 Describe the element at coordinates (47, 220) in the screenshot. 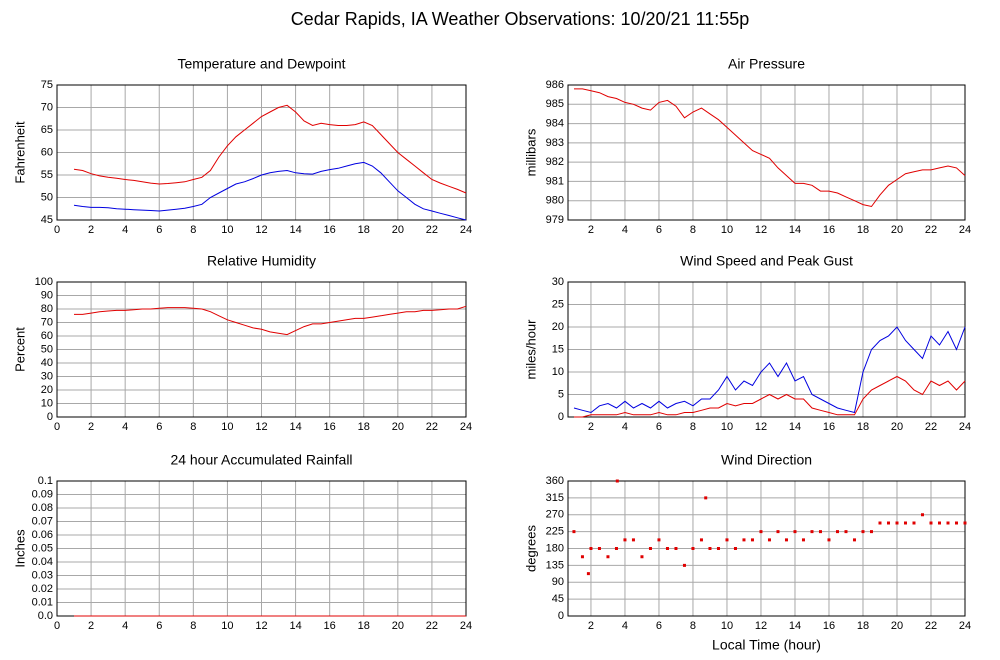

I see `y-tick-label: 45` at that location.